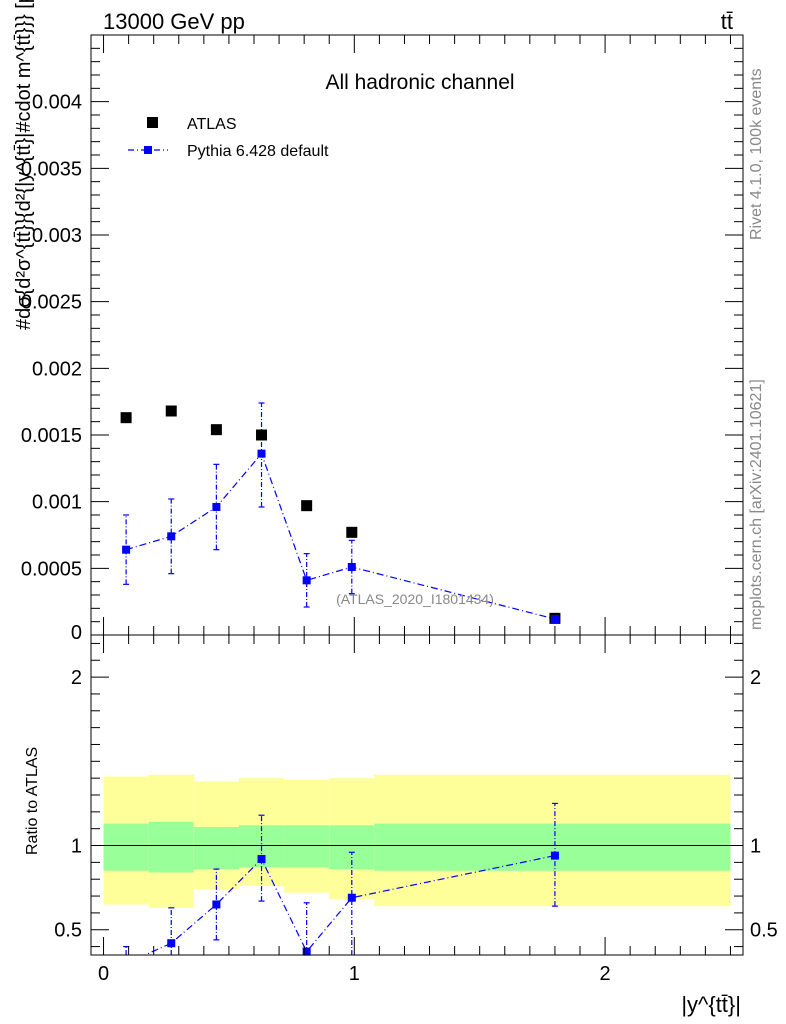 This screenshot has width=786, height=1024. Describe the element at coordinates (415, 599) in the screenshot. I see `analysis-label: (ATLAS_2020_I1801434)` at that location.